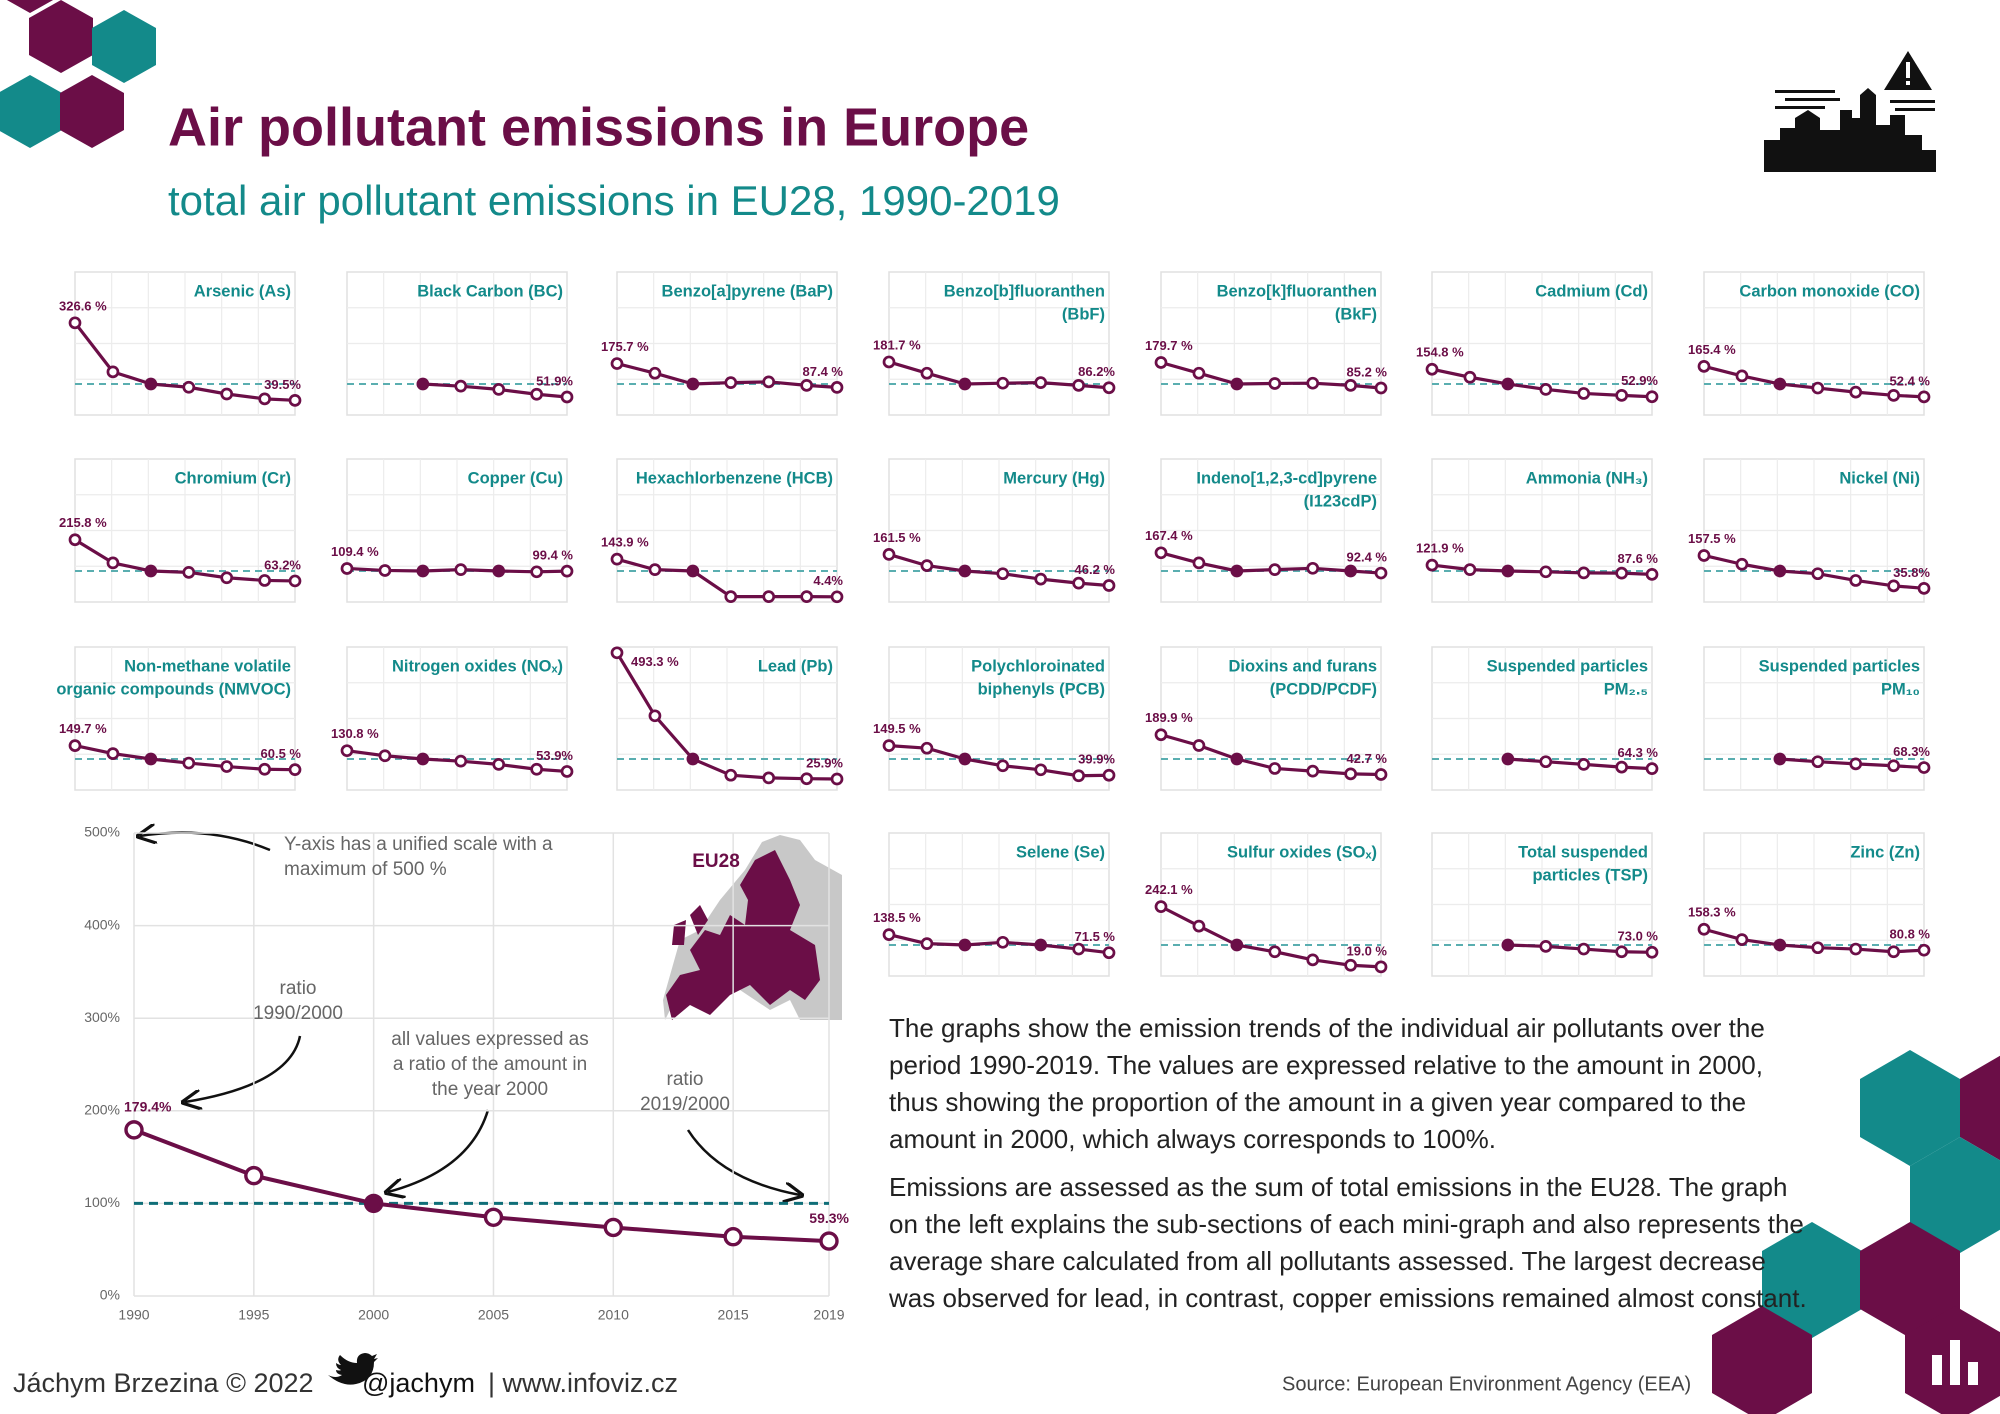 Image resolution: width=2000 pixels, height=1414 pixels. What do you see at coordinates (1041, 689) in the screenshot?
I see `mini-title: biphenyls (PCB)` at bounding box center [1041, 689].